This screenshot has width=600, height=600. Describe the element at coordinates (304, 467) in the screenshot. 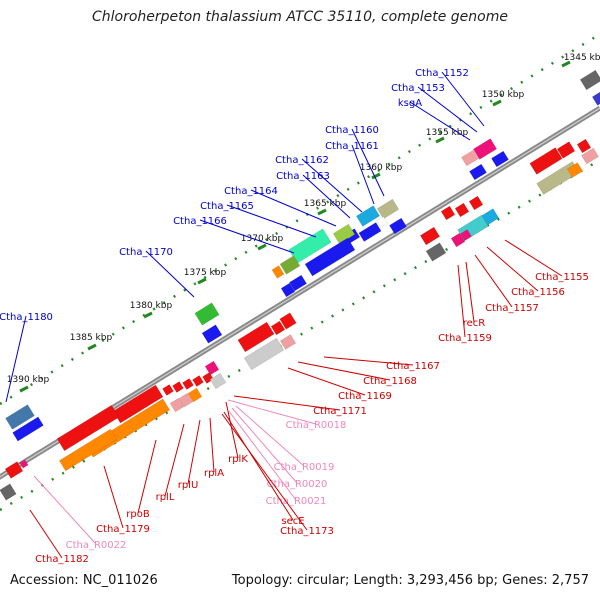

I see `gene-label: Ctha_R0019` at that location.